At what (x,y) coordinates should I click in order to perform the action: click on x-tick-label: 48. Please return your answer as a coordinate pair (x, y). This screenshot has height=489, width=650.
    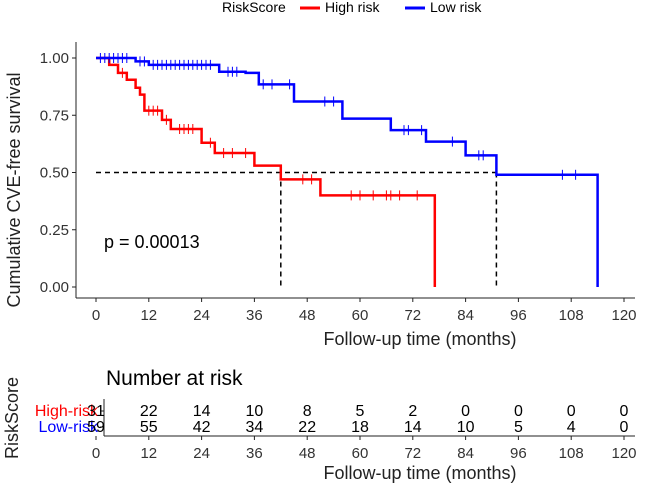
    Looking at the image, I should click on (307, 315).